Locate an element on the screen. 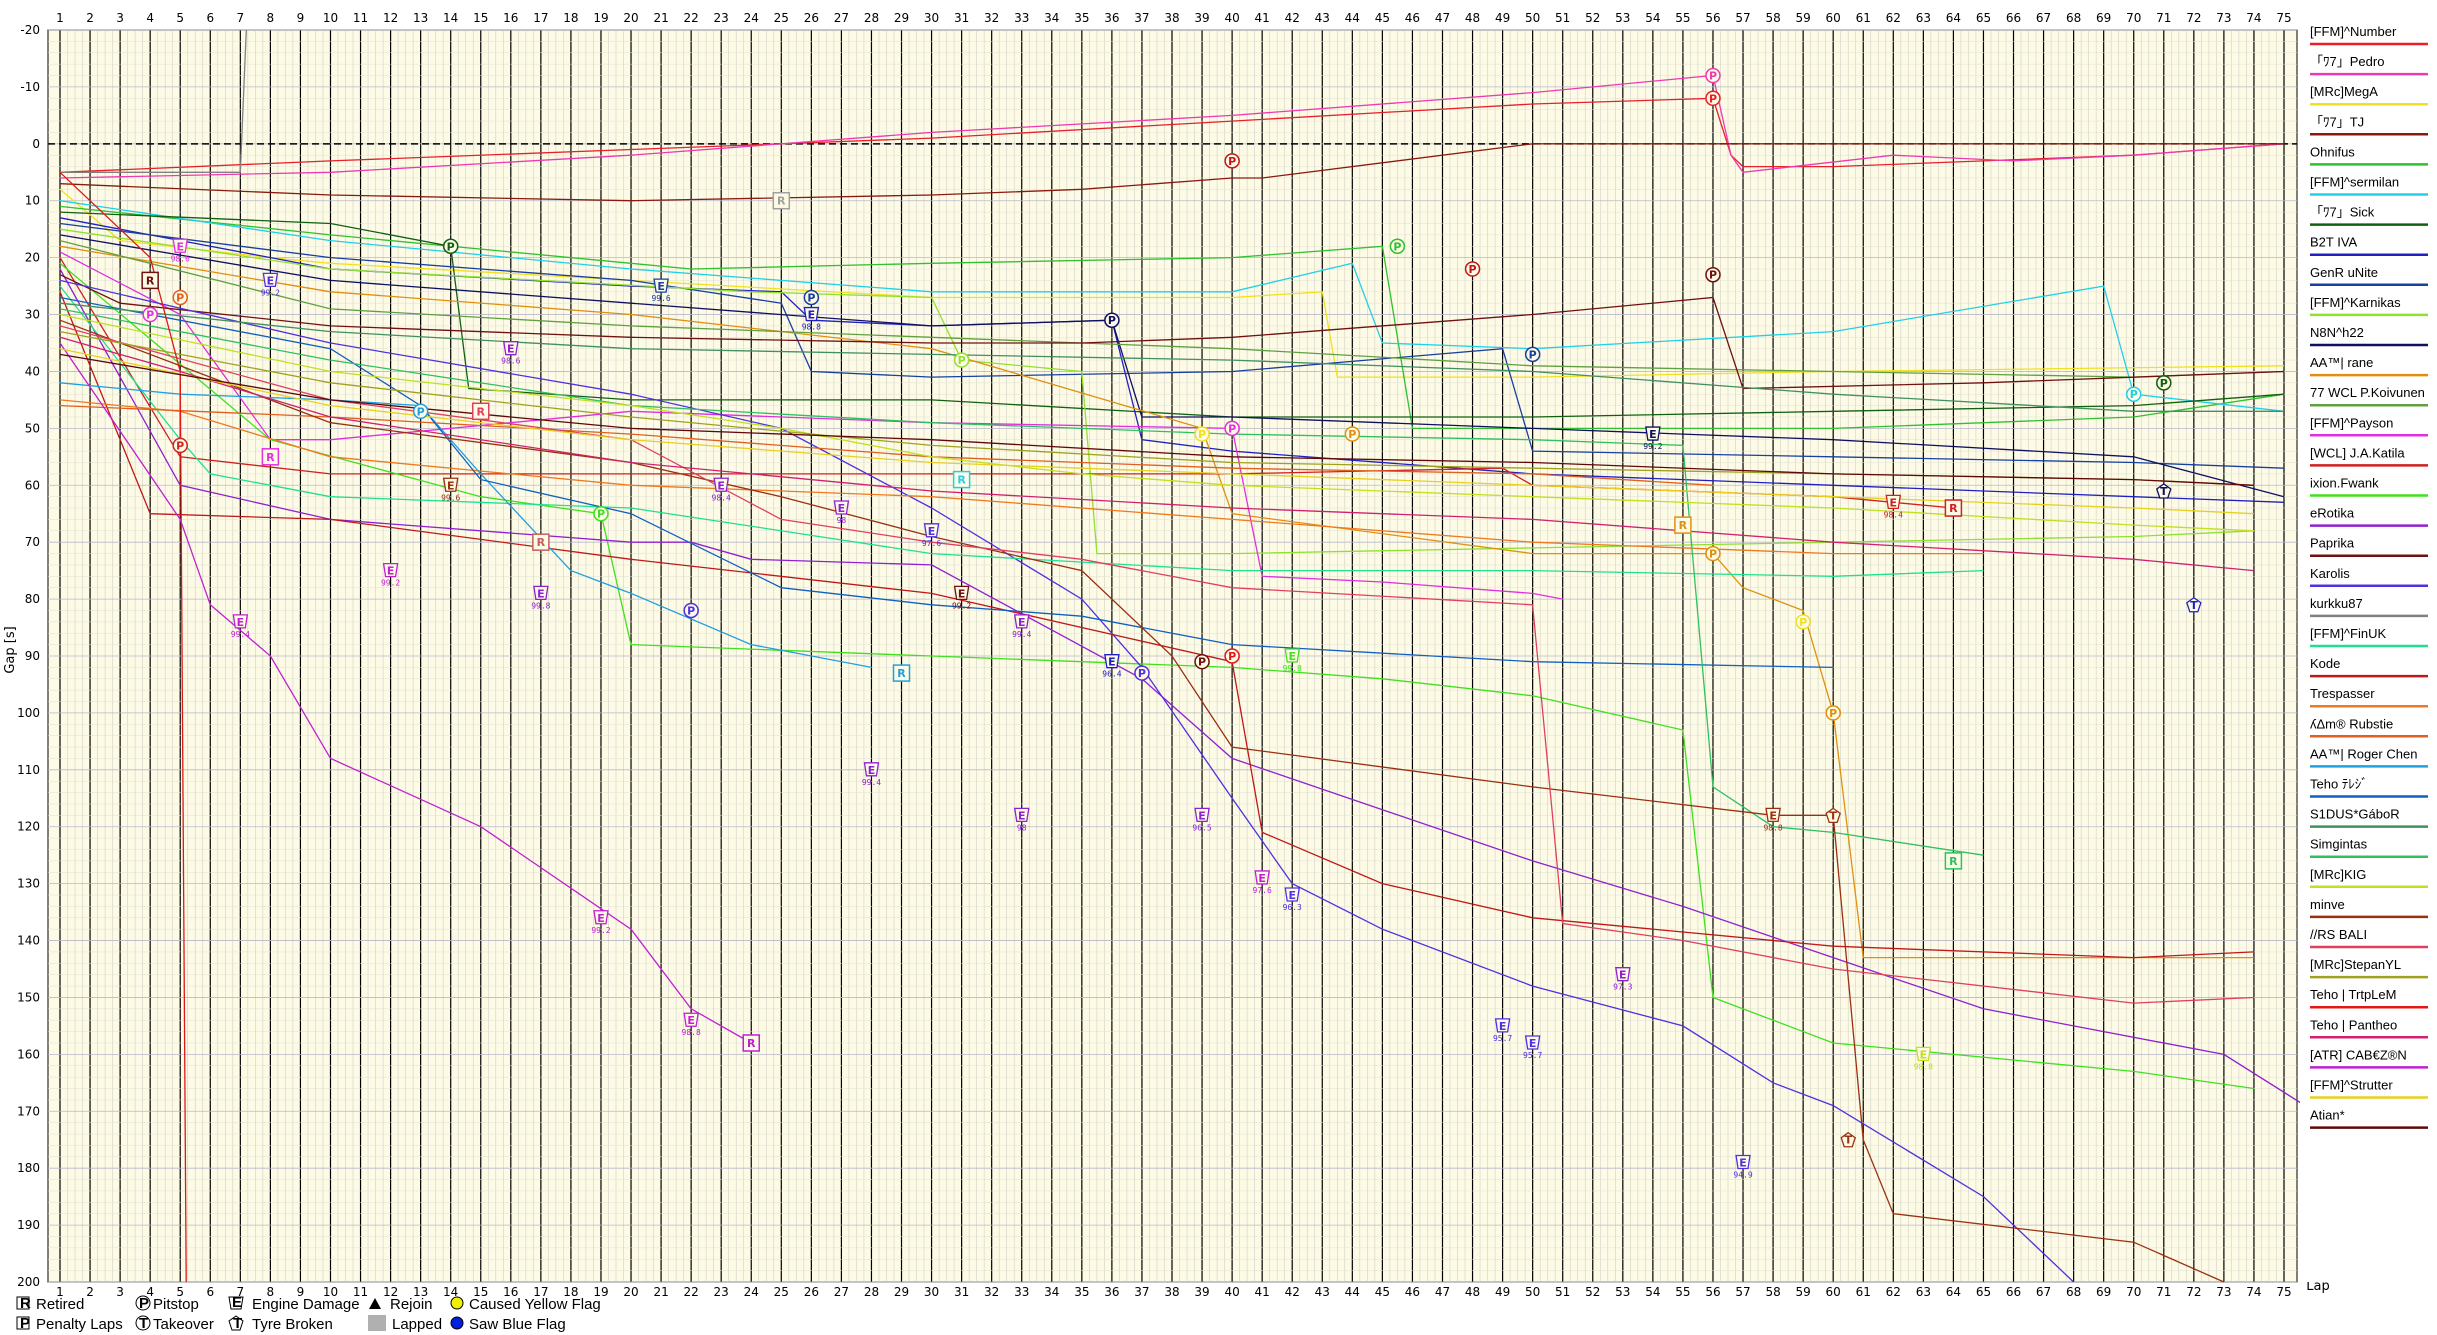 This screenshot has width=2437, height=1335. x-tick-label-top: 71 is located at coordinates (2163, 18).